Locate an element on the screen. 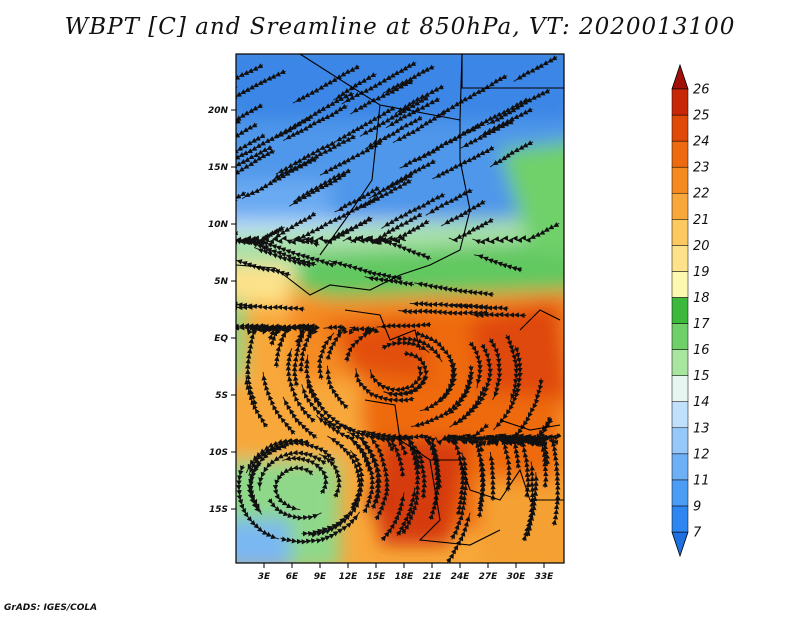 This screenshot has width=800, height=618. colorbar-label: 12 is located at coordinates (701, 454).